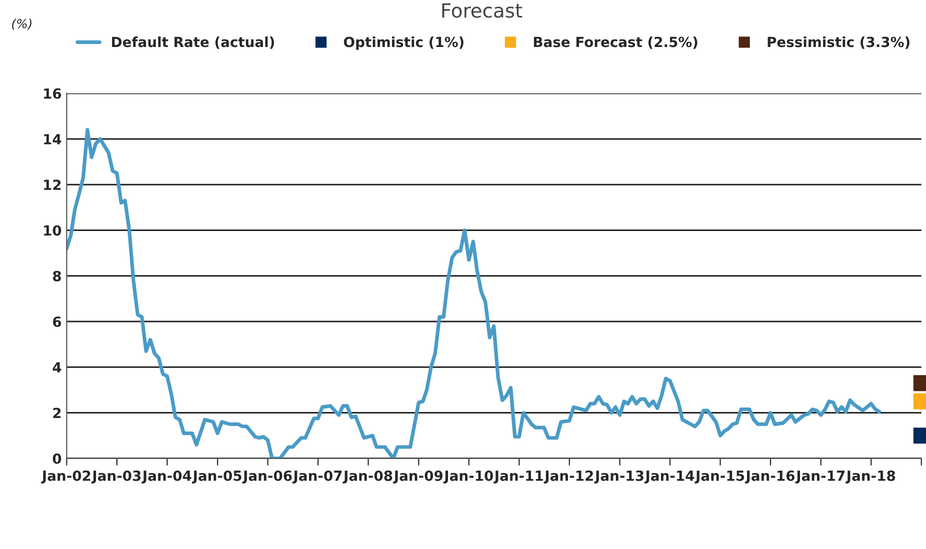 The image size is (926, 549). Describe the element at coordinates (568, 477) in the screenshot. I see `x-tick-label: Jan-12` at that location.